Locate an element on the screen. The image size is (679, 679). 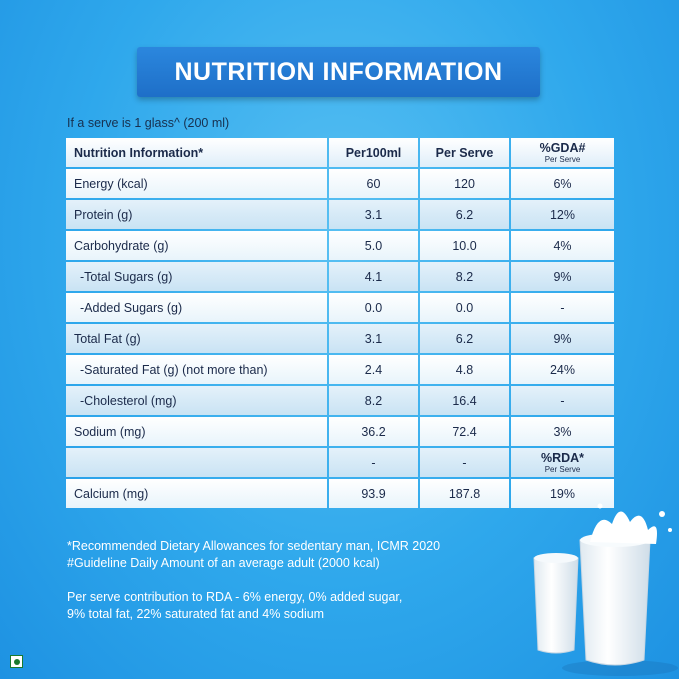
row-pct: 6% is located at coordinates (562, 183).